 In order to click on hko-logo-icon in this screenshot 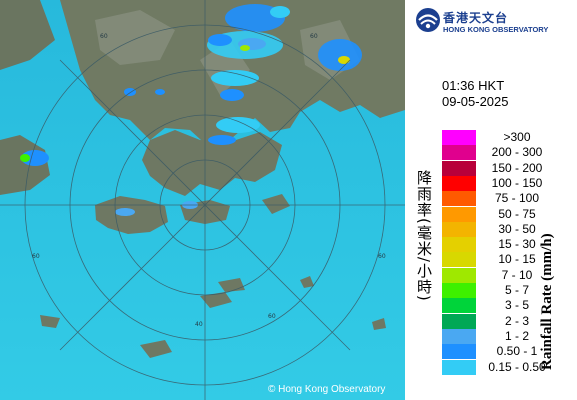, I will do `click(428, 20)`.